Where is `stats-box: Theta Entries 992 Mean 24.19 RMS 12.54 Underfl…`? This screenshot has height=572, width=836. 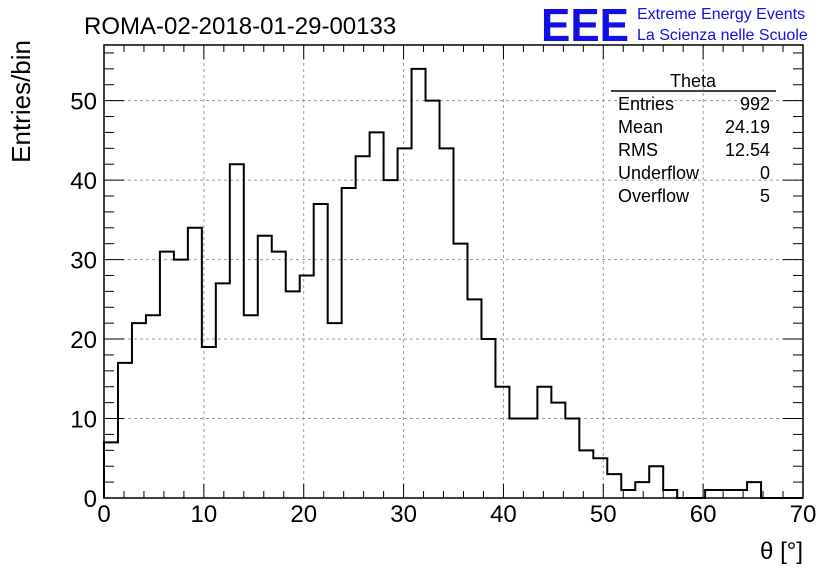
stats-box: Theta Entries 992 Mean 24.19 RMS 12.54 Underfl… is located at coordinates (693, 138).